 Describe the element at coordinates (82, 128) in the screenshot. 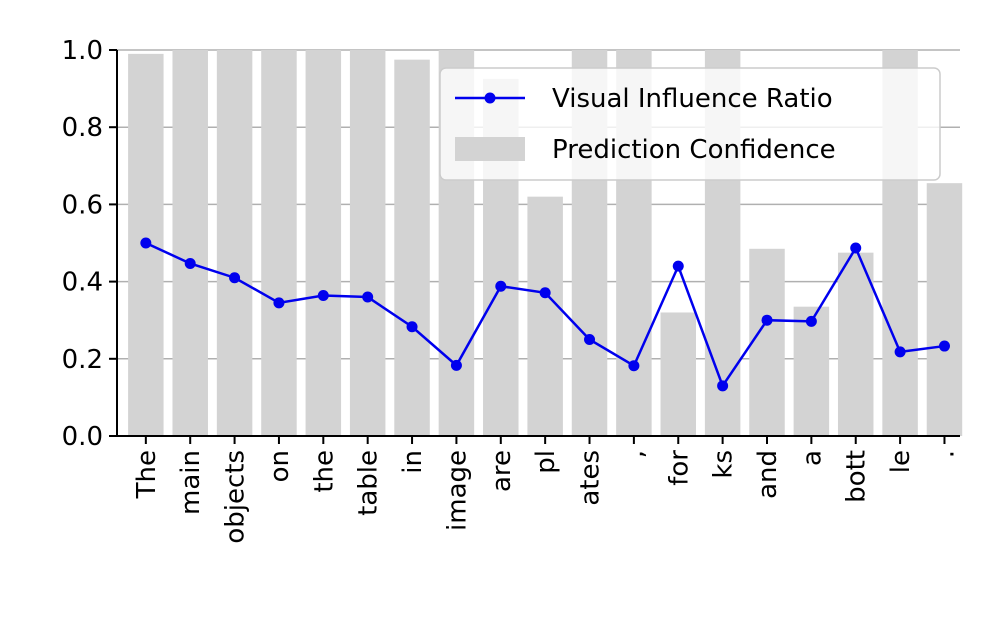

I see `y-tick-label: 0.8` at that location.